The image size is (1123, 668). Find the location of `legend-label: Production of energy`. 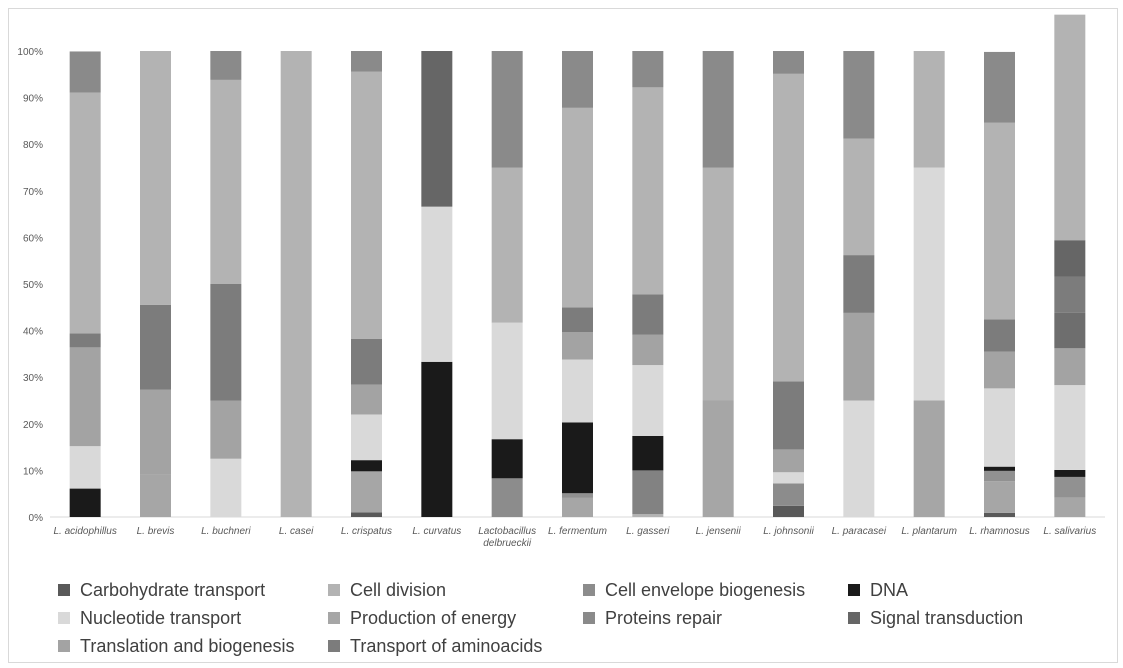

legend-label: Production of energy is located at coordinates (433, 617).